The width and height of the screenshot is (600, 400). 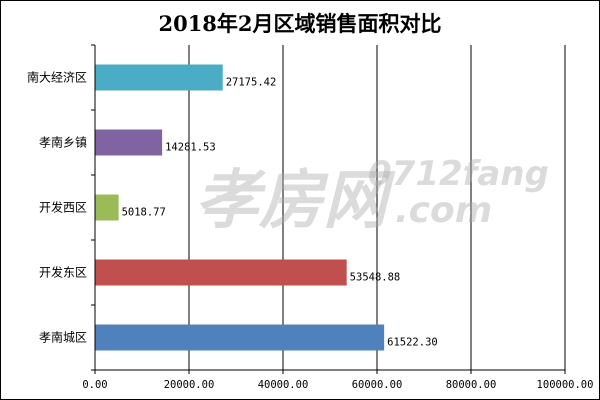 What do you see at coordinates (443, 210) in the screenshot?
I see `watermark-url-suffix: .com` at bounding box center [443, 210].